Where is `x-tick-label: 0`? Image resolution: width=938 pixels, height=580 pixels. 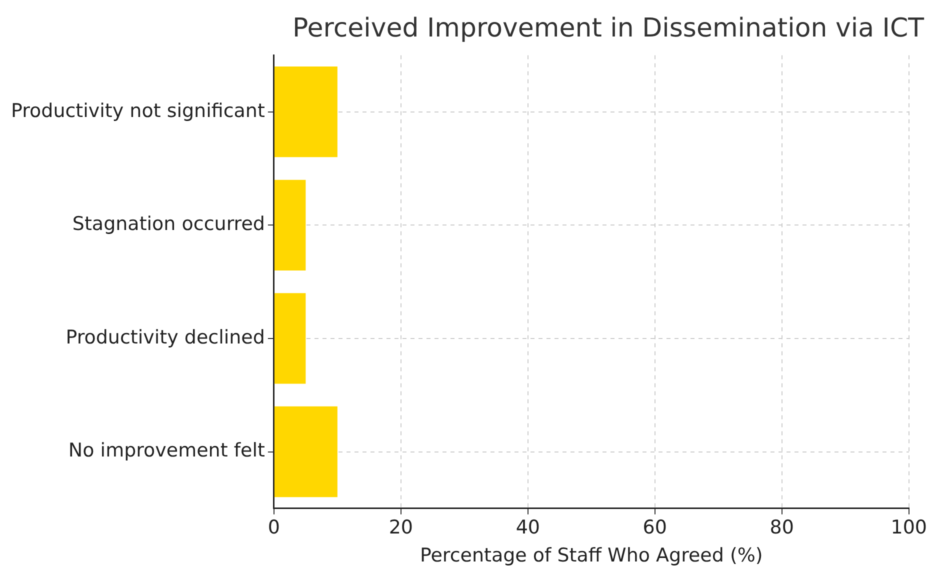 x-tick-label: 0 is located at coordinates (274, 527).